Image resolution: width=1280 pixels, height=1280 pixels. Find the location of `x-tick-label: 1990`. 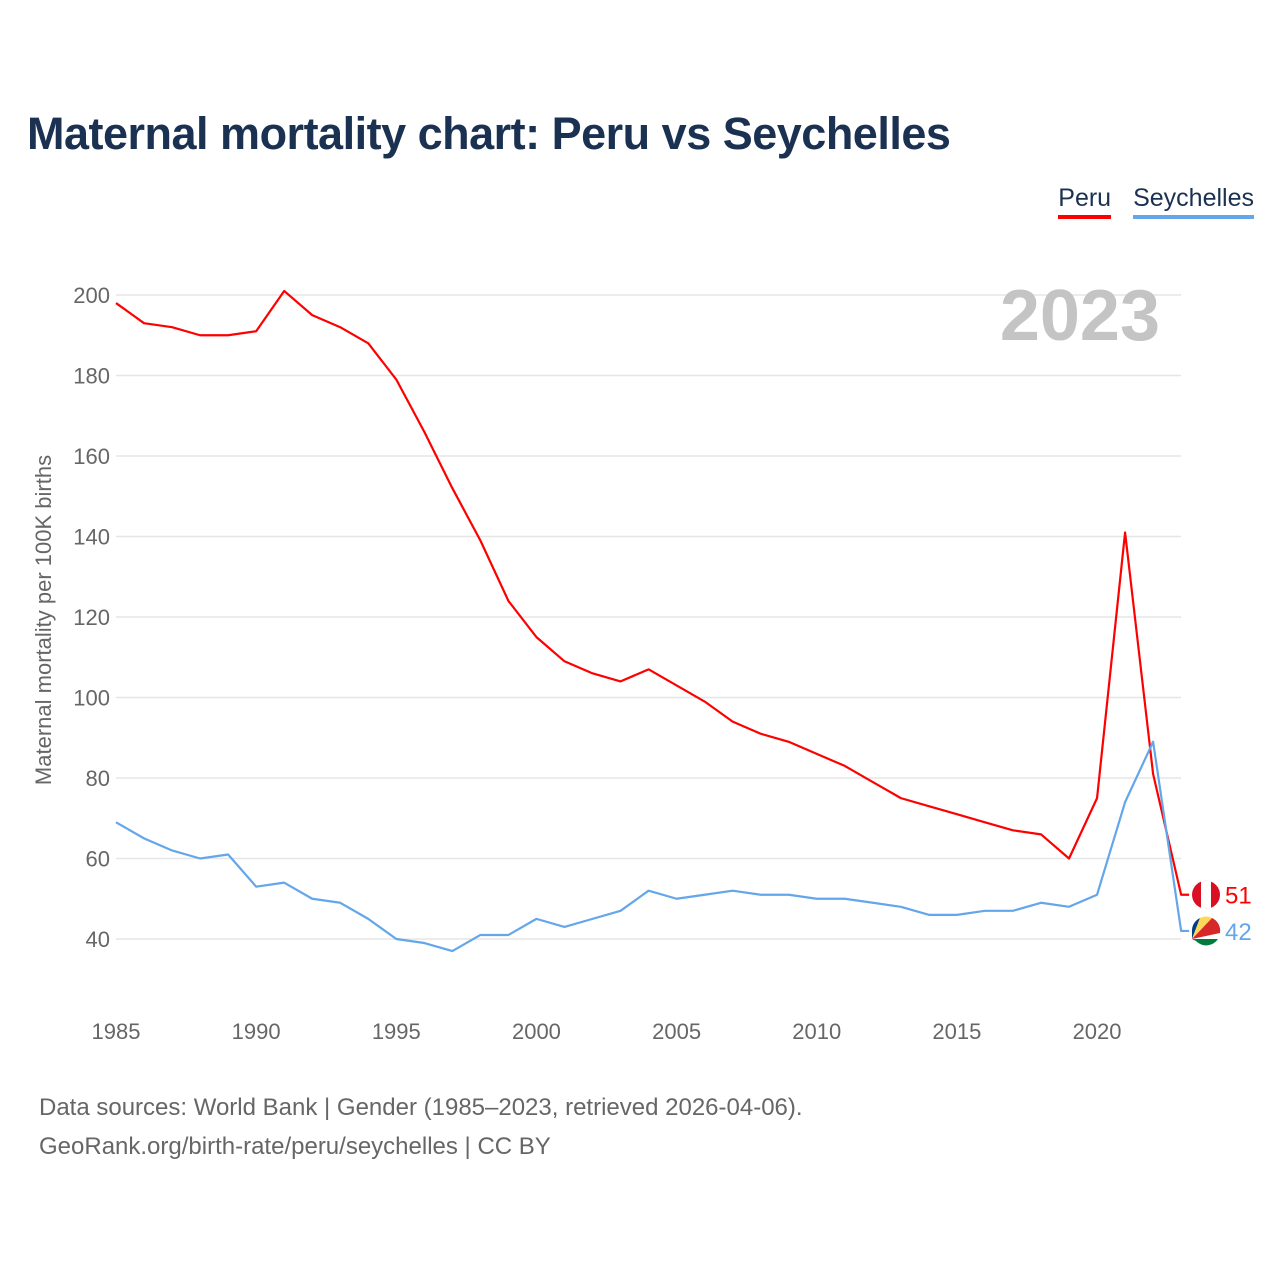

x-tick-label: 1990 is located at coordinates (256, 1031).